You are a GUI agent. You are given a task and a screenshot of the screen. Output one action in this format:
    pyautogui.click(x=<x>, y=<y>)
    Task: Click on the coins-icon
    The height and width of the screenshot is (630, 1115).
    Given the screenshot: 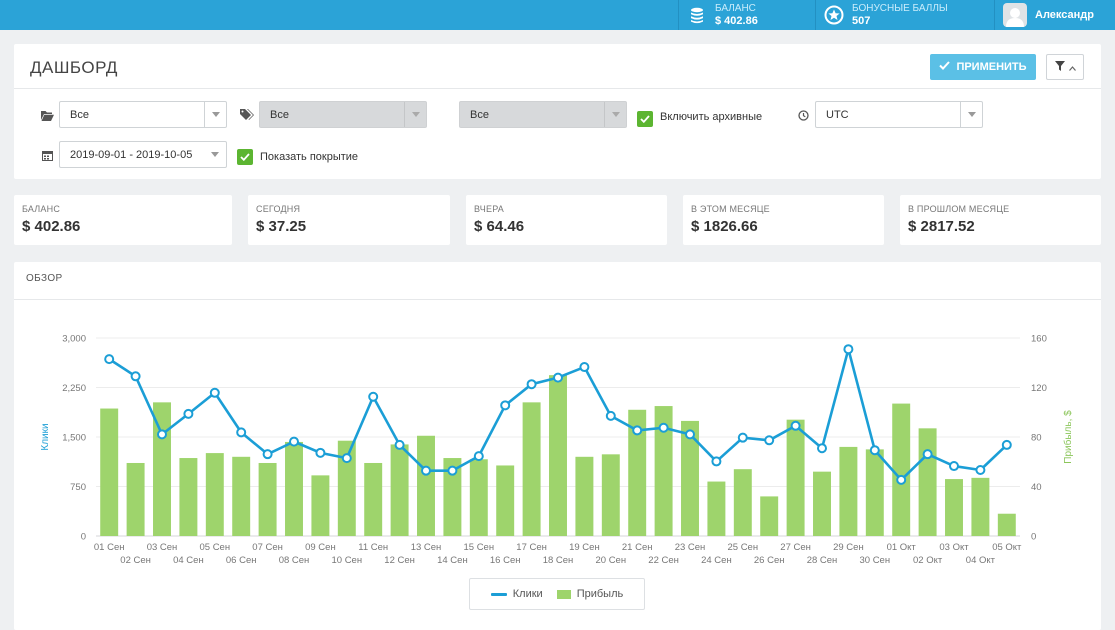 What is the action you would take?
    pyautogui.click(x=697, y=15)
    